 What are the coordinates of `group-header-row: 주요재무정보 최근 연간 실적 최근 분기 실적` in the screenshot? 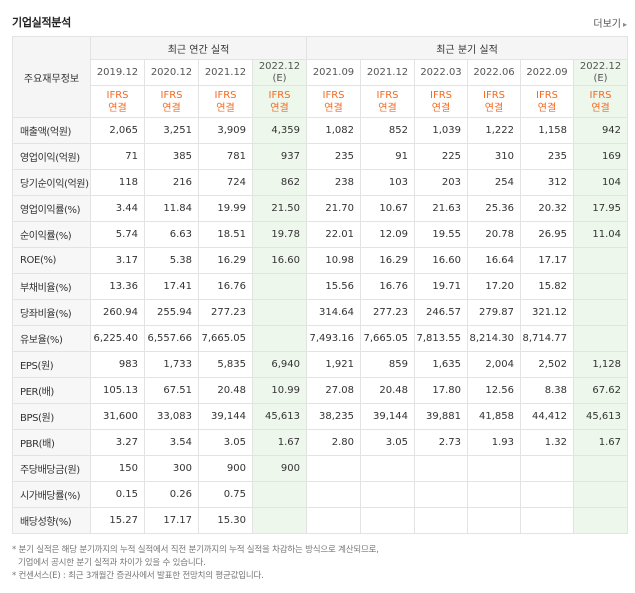 It's located at (320, 77).